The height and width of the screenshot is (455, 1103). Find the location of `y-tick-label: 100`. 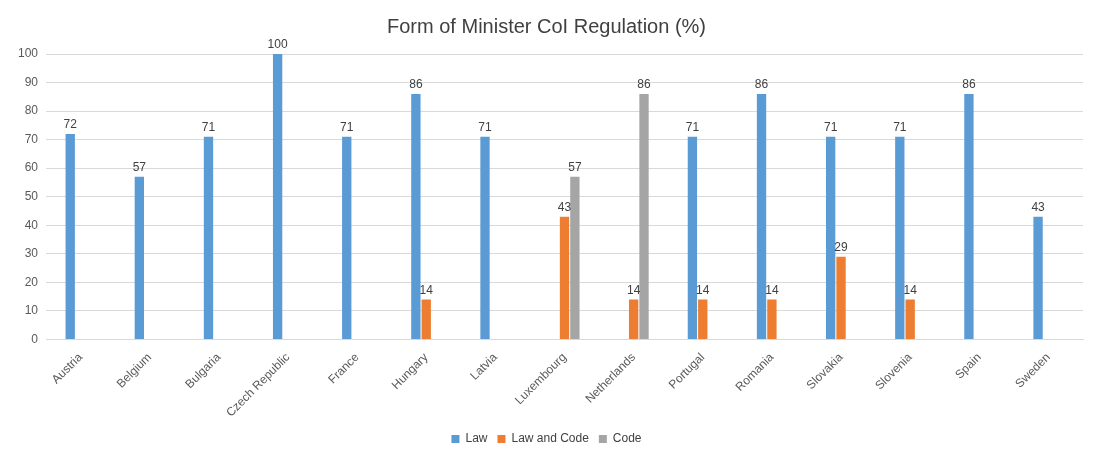

y-tick-label: 100 is located at coordinates (28, 53).